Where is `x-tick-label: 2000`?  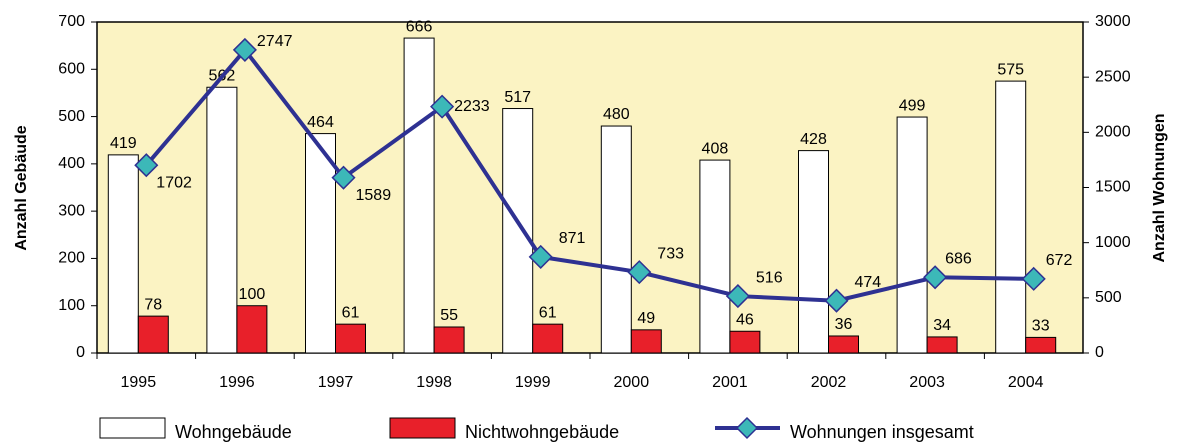 x-tick-label: 2000 is located at coordinates (632, 382).